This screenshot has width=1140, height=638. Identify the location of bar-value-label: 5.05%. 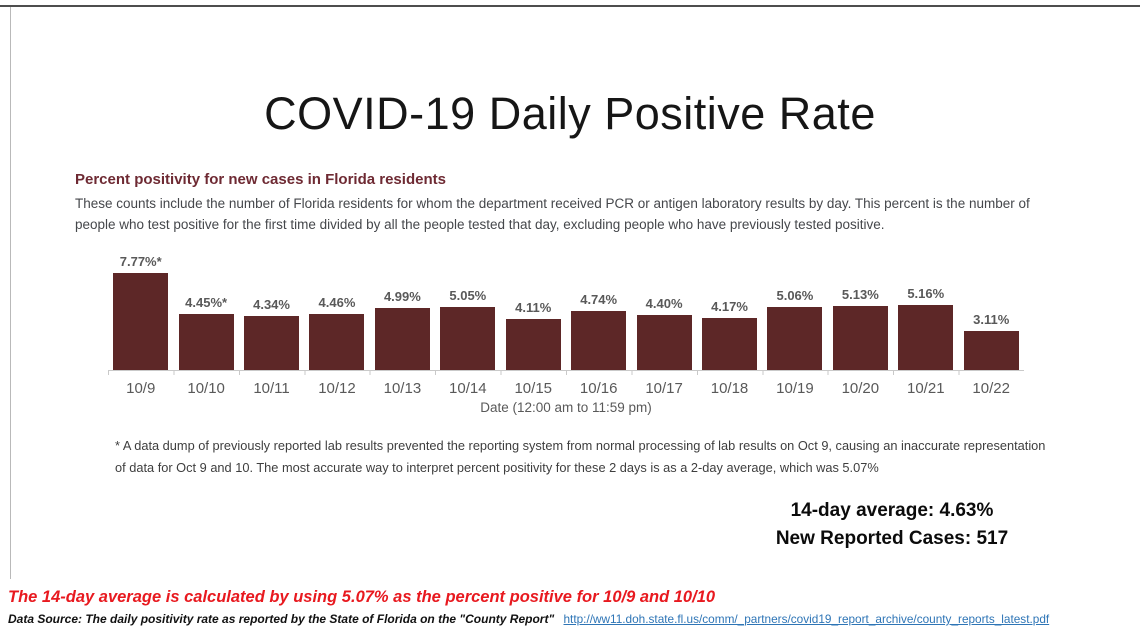
(468, 295).